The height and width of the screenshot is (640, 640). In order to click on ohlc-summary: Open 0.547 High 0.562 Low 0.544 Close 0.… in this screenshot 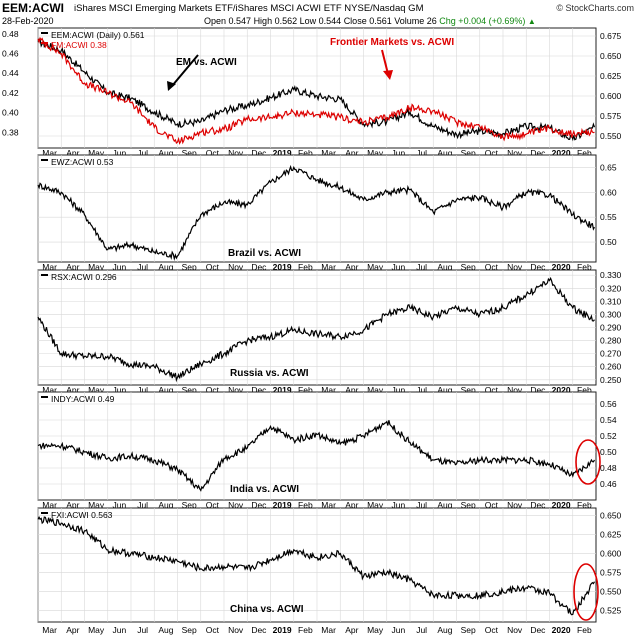, I will do `click(370, 21)`.